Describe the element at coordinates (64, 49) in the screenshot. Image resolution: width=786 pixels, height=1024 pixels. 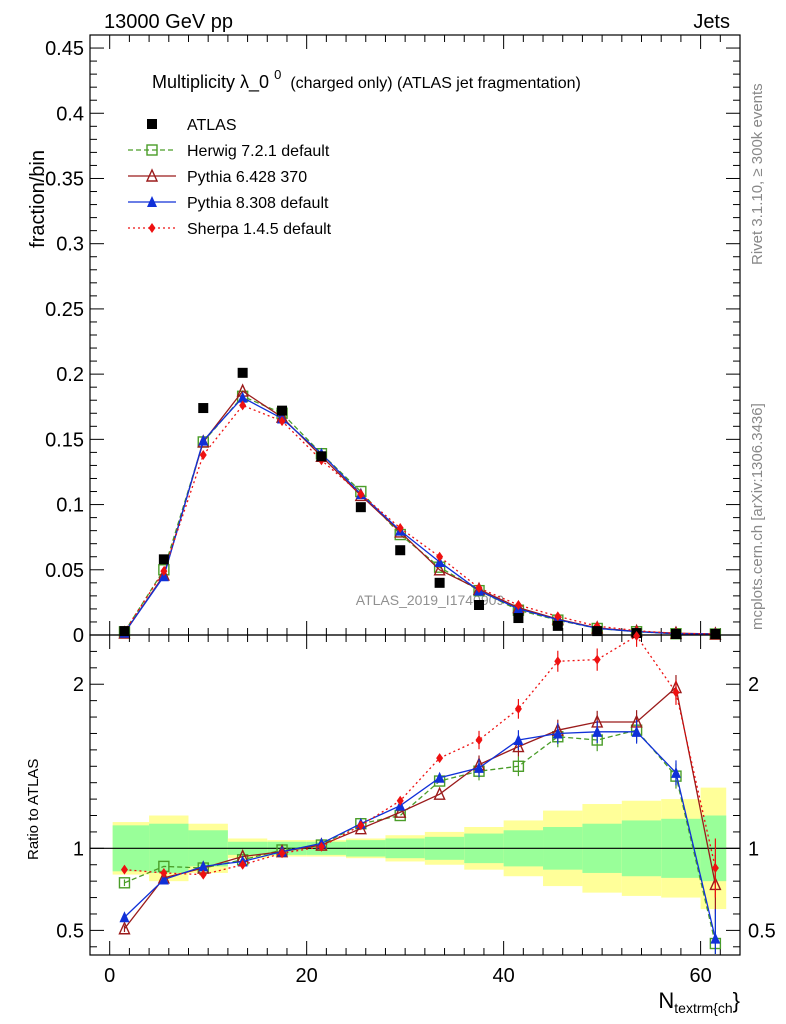
I see `main-y-tick-label: 0.45` at that location.